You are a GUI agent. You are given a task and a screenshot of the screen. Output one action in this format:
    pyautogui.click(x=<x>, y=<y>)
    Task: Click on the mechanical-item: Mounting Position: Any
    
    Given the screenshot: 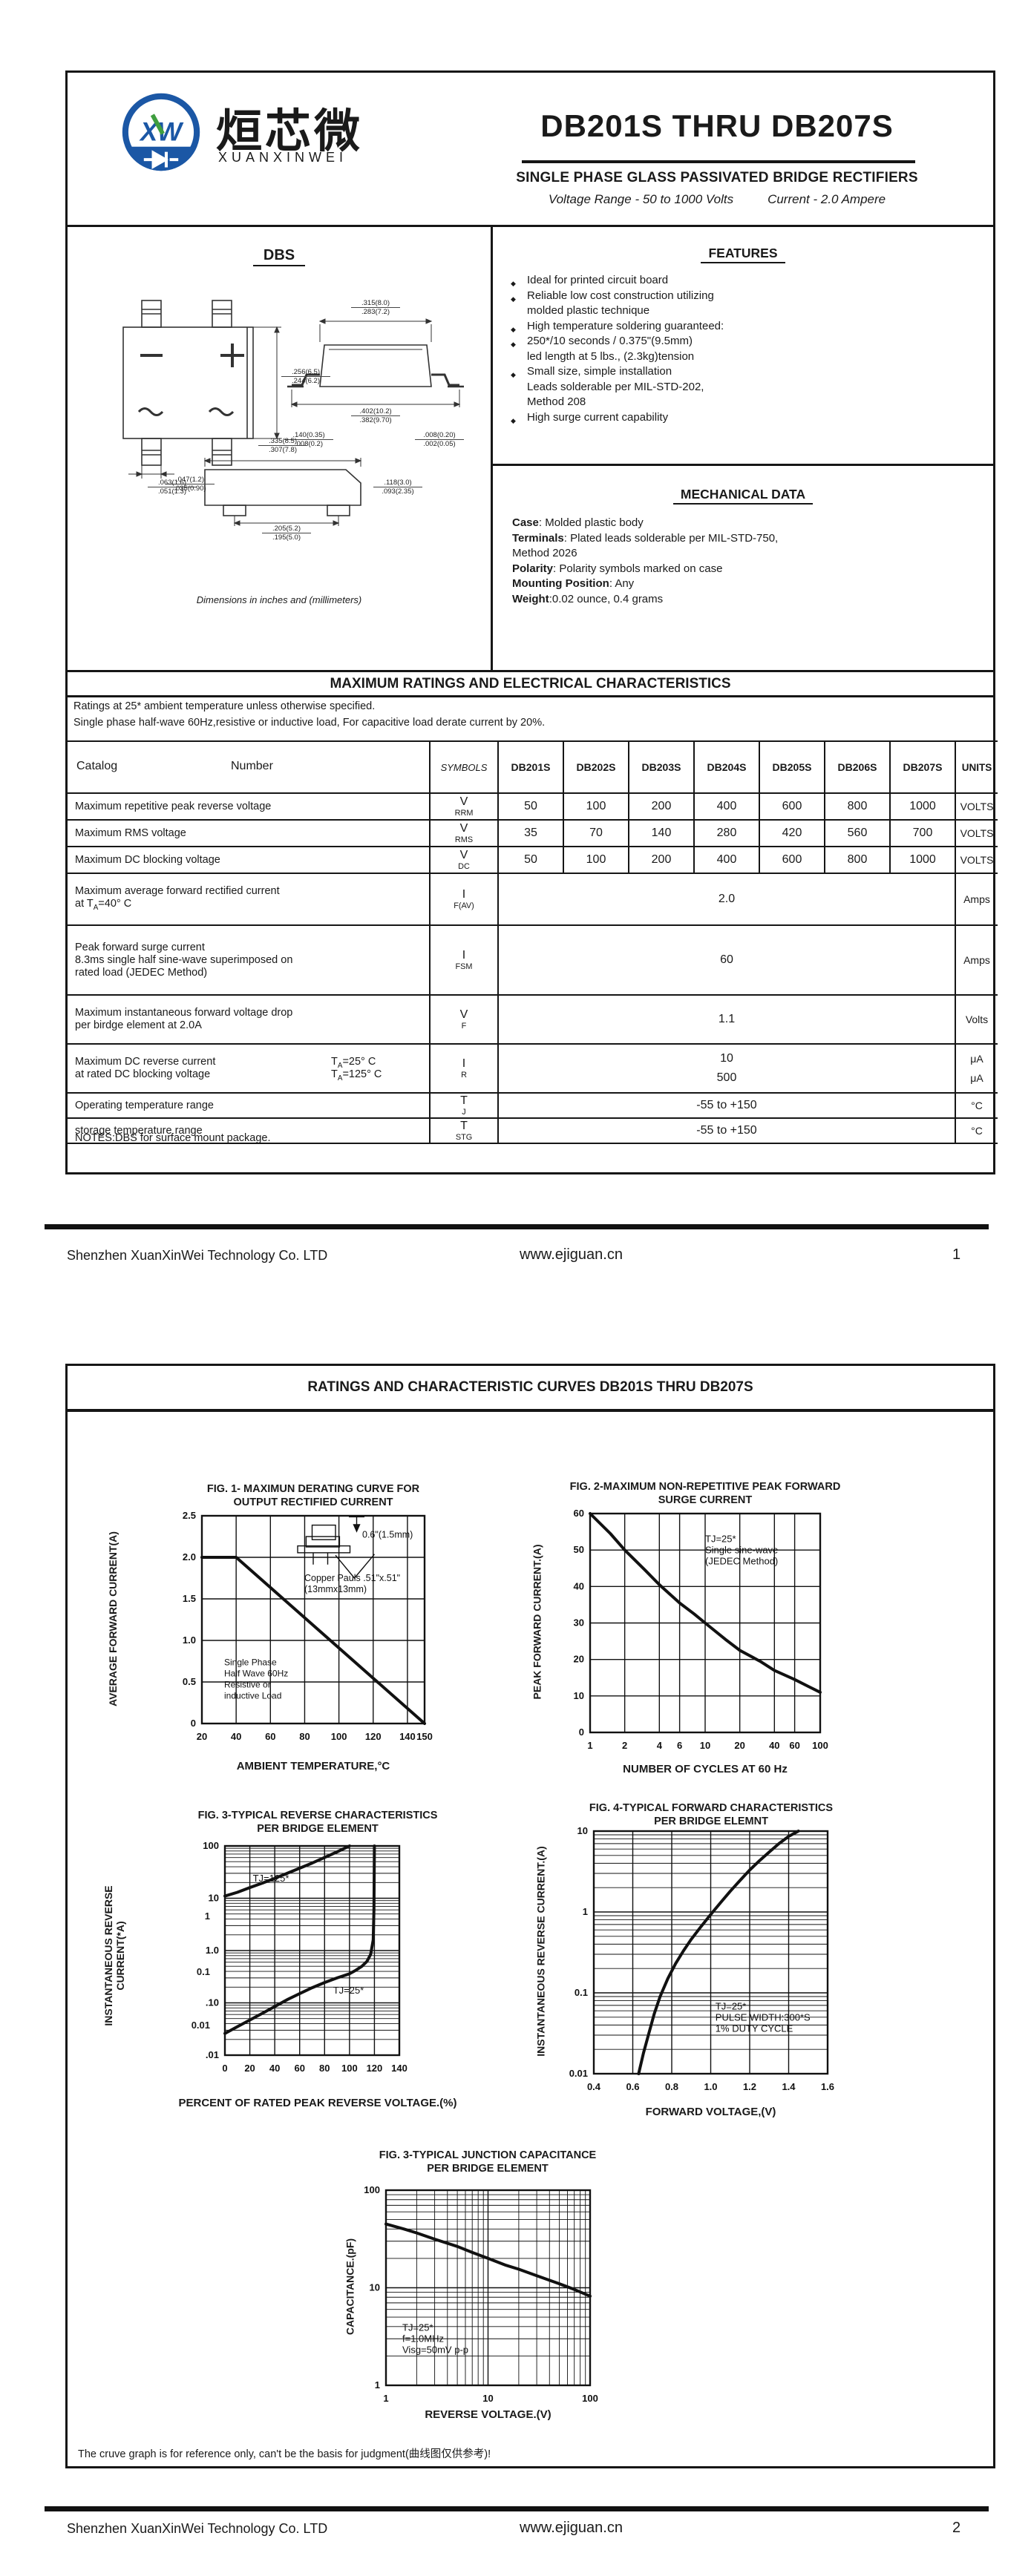 What is the action you would take?
    pyautogui.click(x=573, y=583)
    